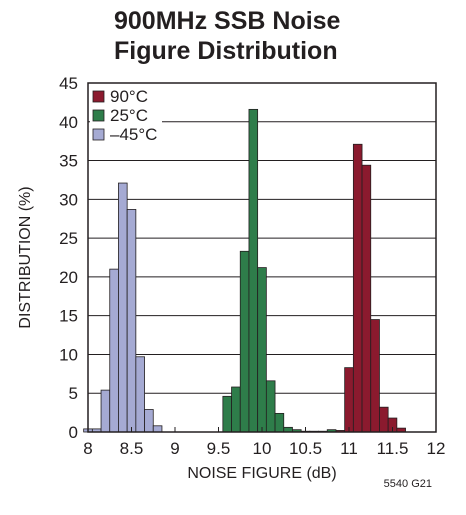  What do you see at coordinates (68, 122) in the screenshot?
I see `y-tick-label: 40` at bounding box center [68, 122].